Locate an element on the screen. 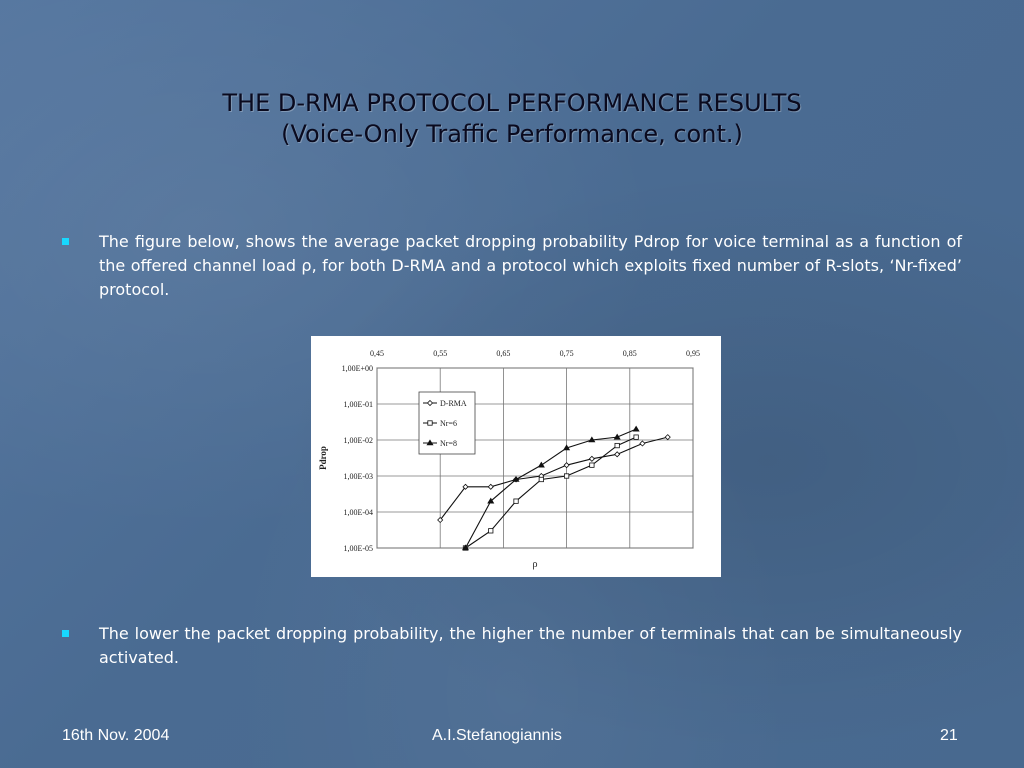 The width and height of the screenshot is (1024, 768). legend-label: Nr=8 is located at coordinates (448, 443).